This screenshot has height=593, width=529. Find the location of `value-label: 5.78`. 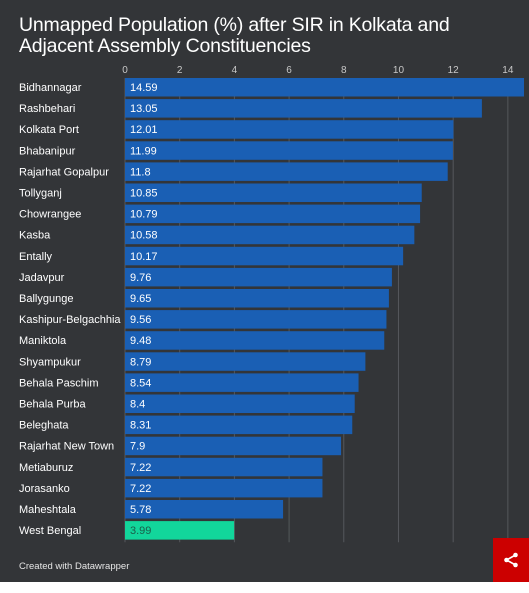

value-label: 5.78 is located at coordinates (140, 510).